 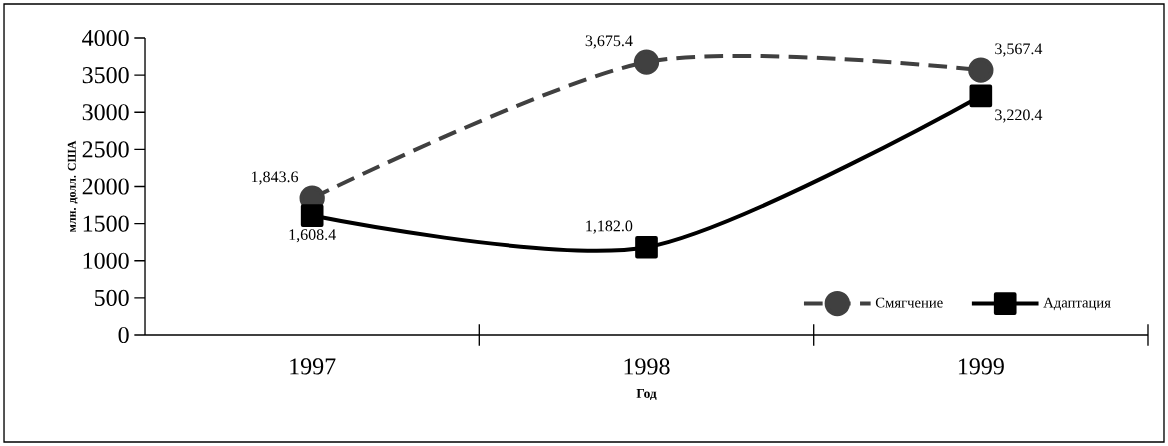 I want to click on y-tick-label: 1500, so click(x=106, y=223).